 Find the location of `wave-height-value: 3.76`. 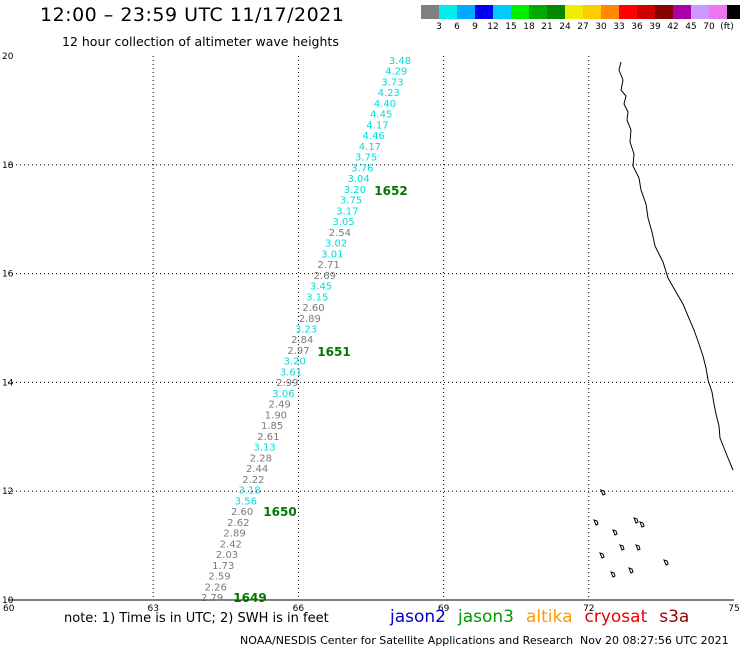

wave-height-value: 3.76 is located at coordinates (362, 168).